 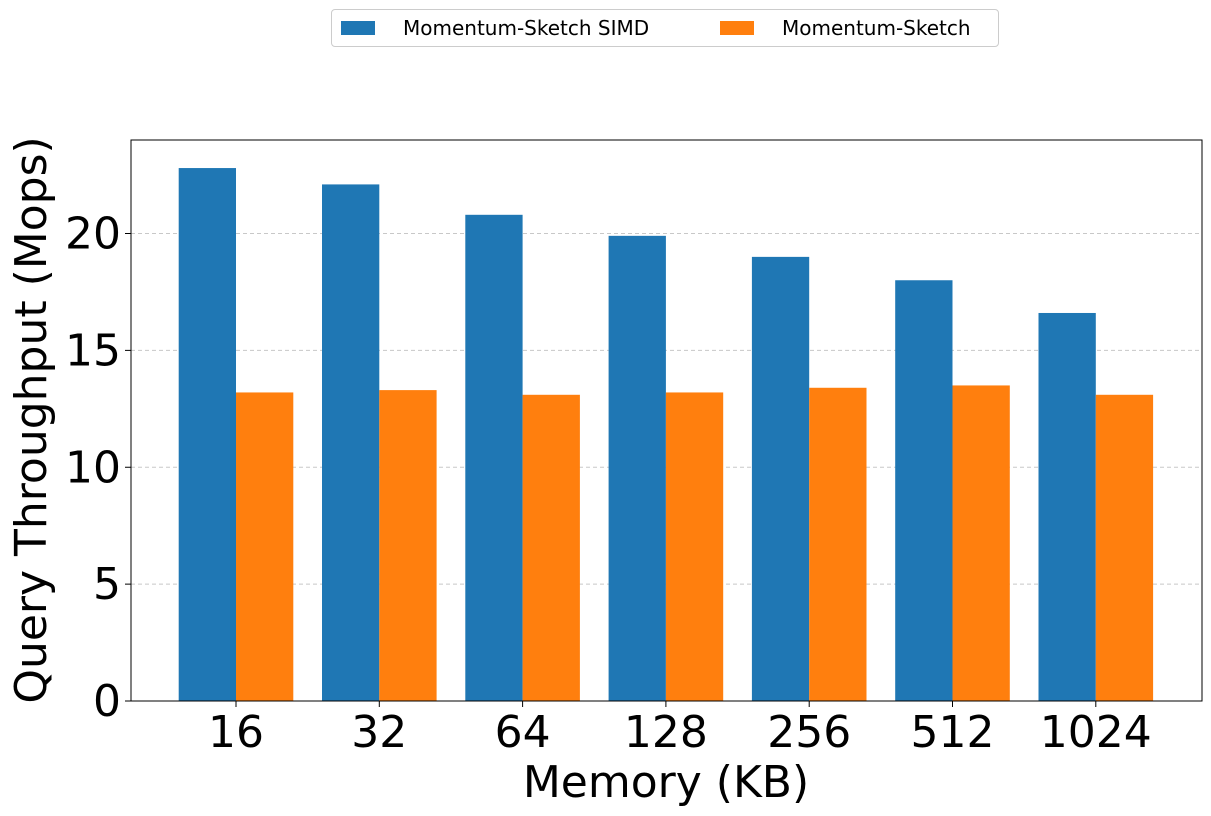 I want to click on y-ticks: 0 5 10 15 20, so click(x=98, y=468).